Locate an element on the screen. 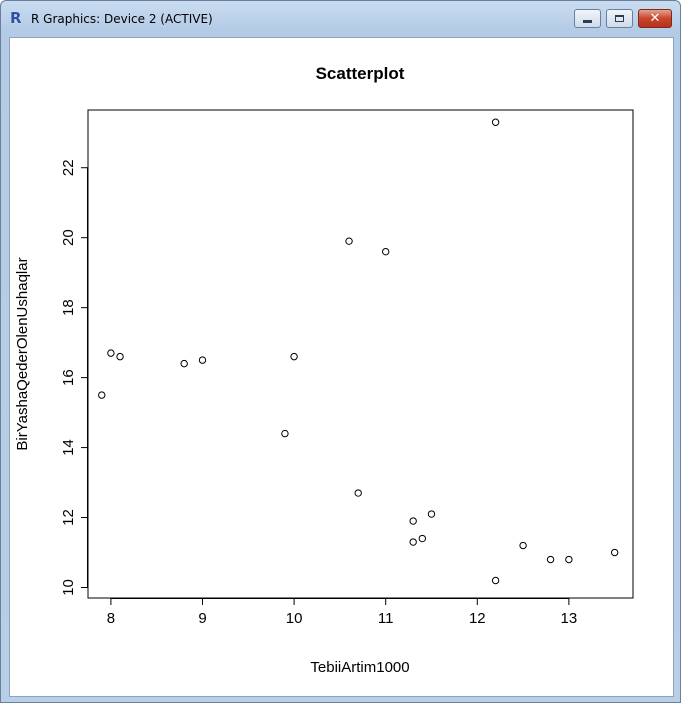  maximize-button is located at coordinates (619, 18).